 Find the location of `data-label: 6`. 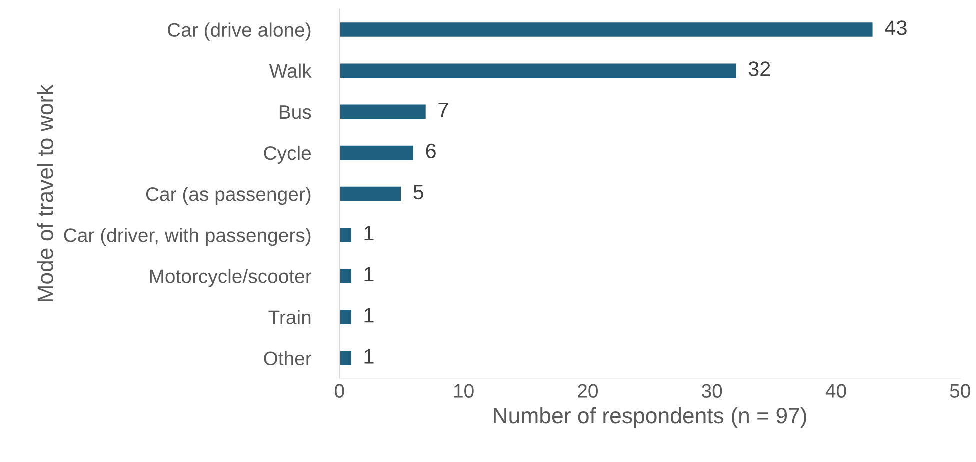

data-label: 6 is located at coordinates (431, 151).